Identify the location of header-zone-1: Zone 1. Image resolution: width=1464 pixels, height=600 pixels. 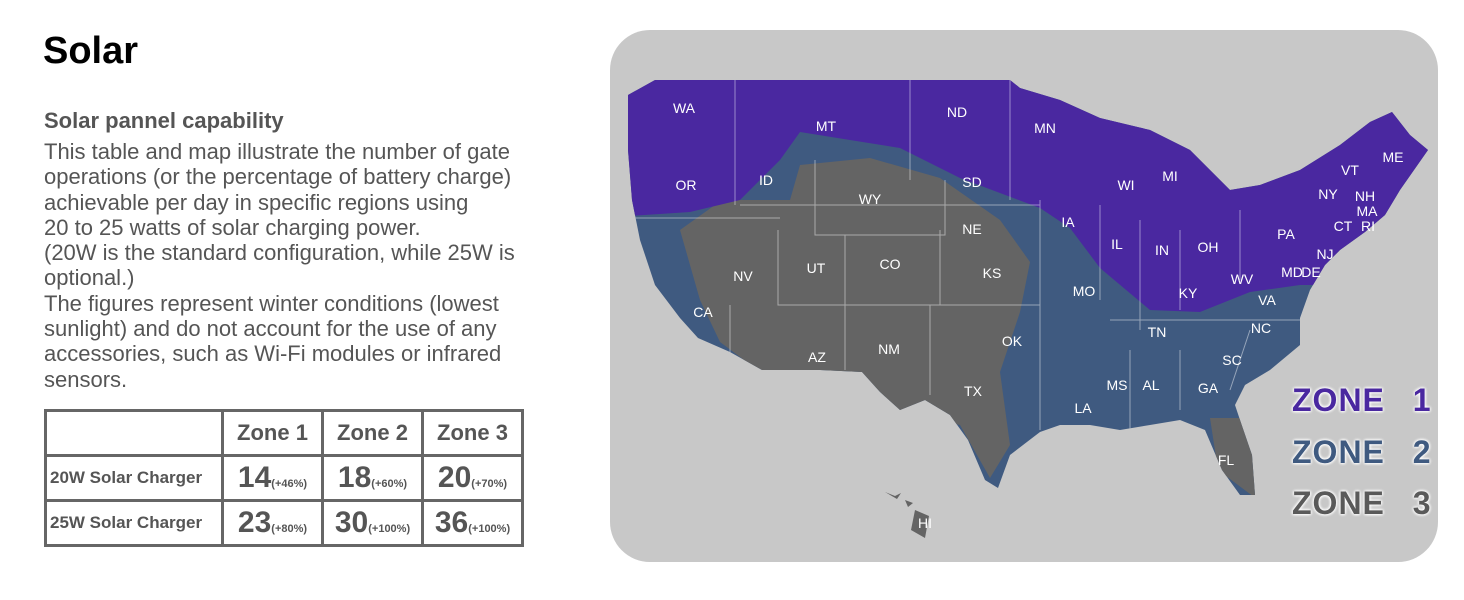
(272, 433).